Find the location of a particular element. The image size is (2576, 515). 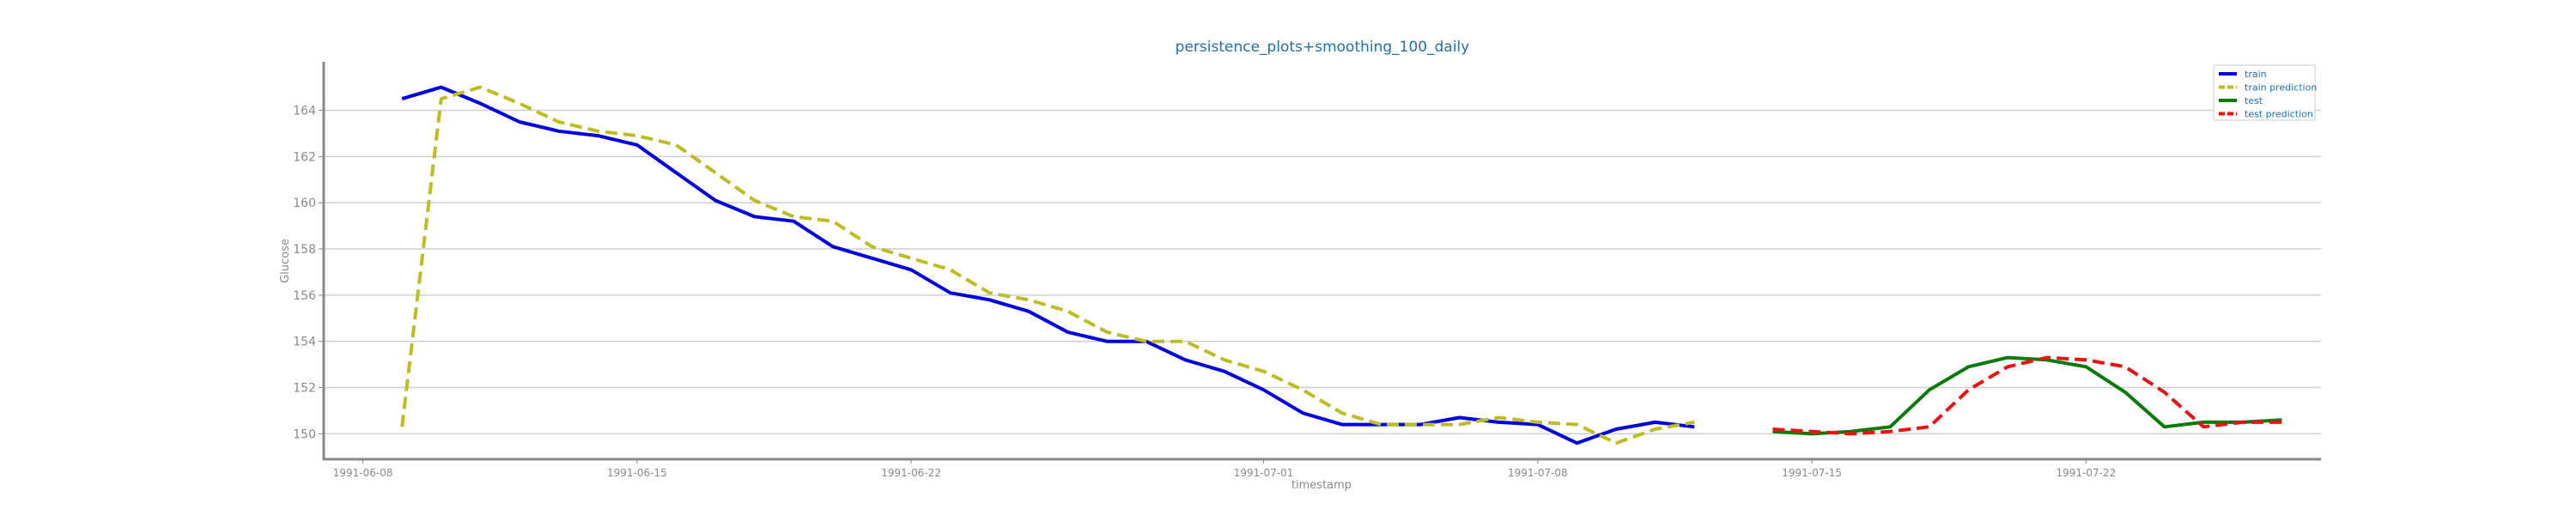

x-tick-label: 1991-07-01 is located at coordinates (1264, 473).